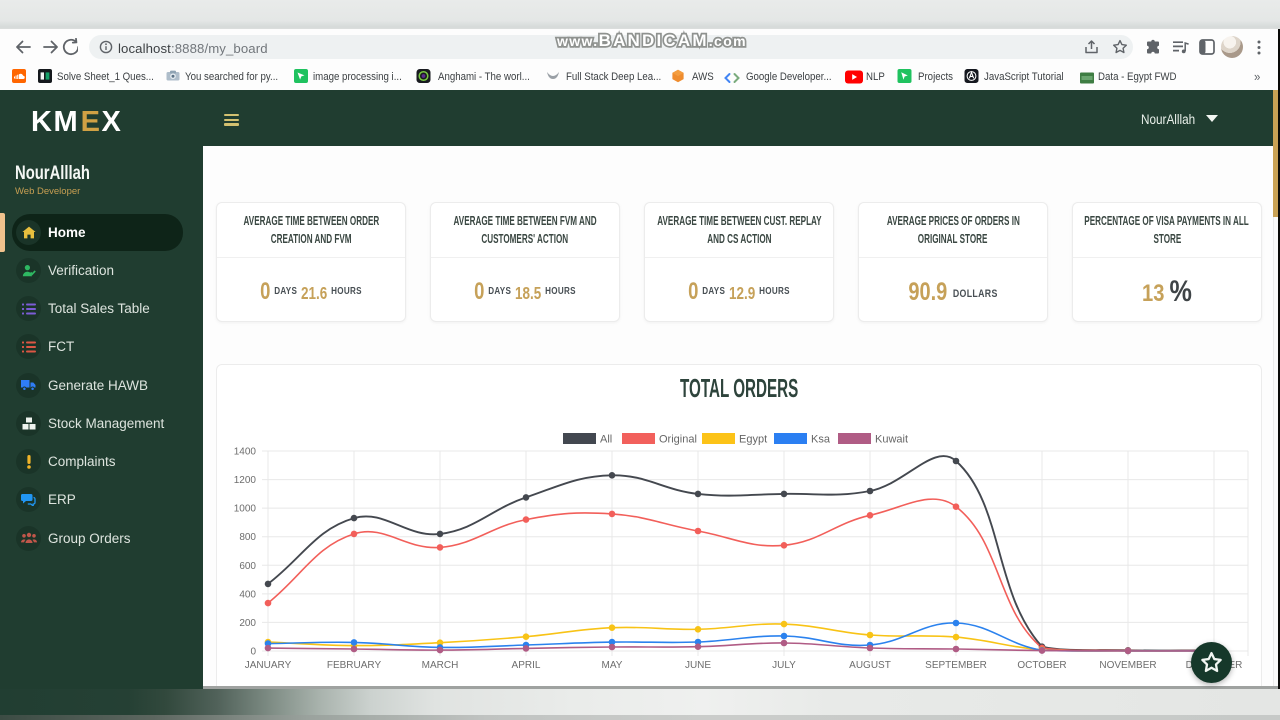 This screenshot has width=1280, height=720. I want to click on svg-text: APRIL, so click(526, 665).